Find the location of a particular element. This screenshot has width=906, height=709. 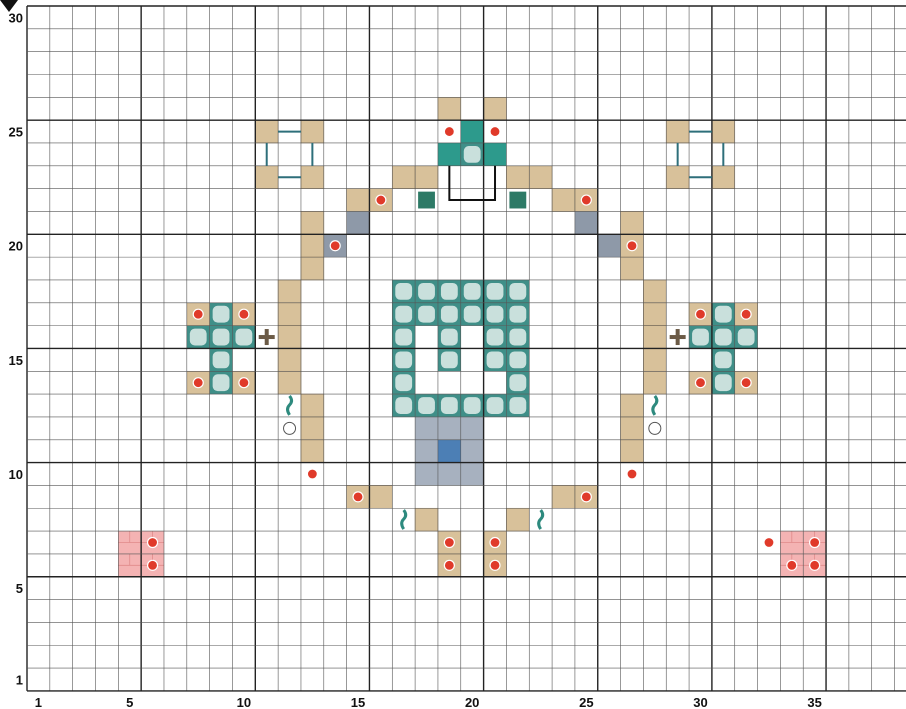

prismarine-dark-block is located at coordinates (495, 154).